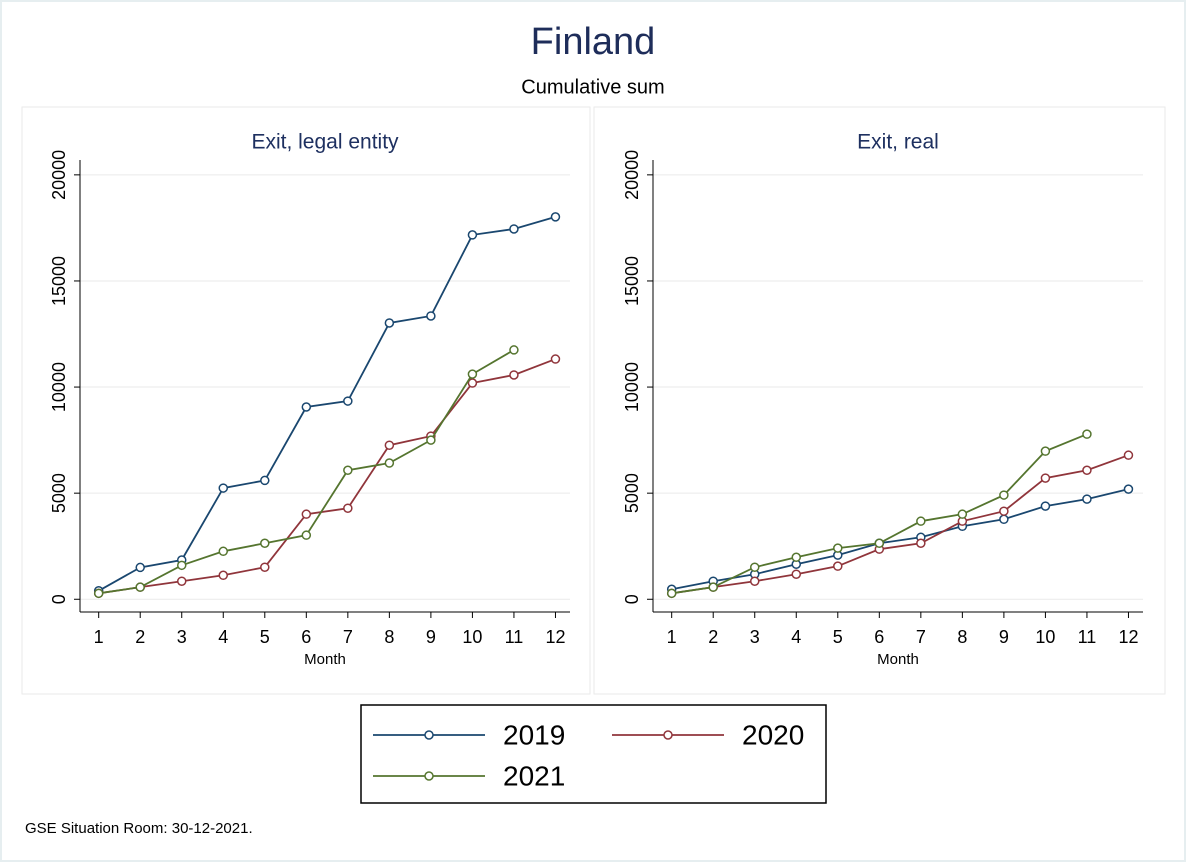 The width and height of the screenshot is (1186, 862). What do you see at coordinates (593, 754) in the screenshot?
I see `legend-box` at bounding box center [593, 754].